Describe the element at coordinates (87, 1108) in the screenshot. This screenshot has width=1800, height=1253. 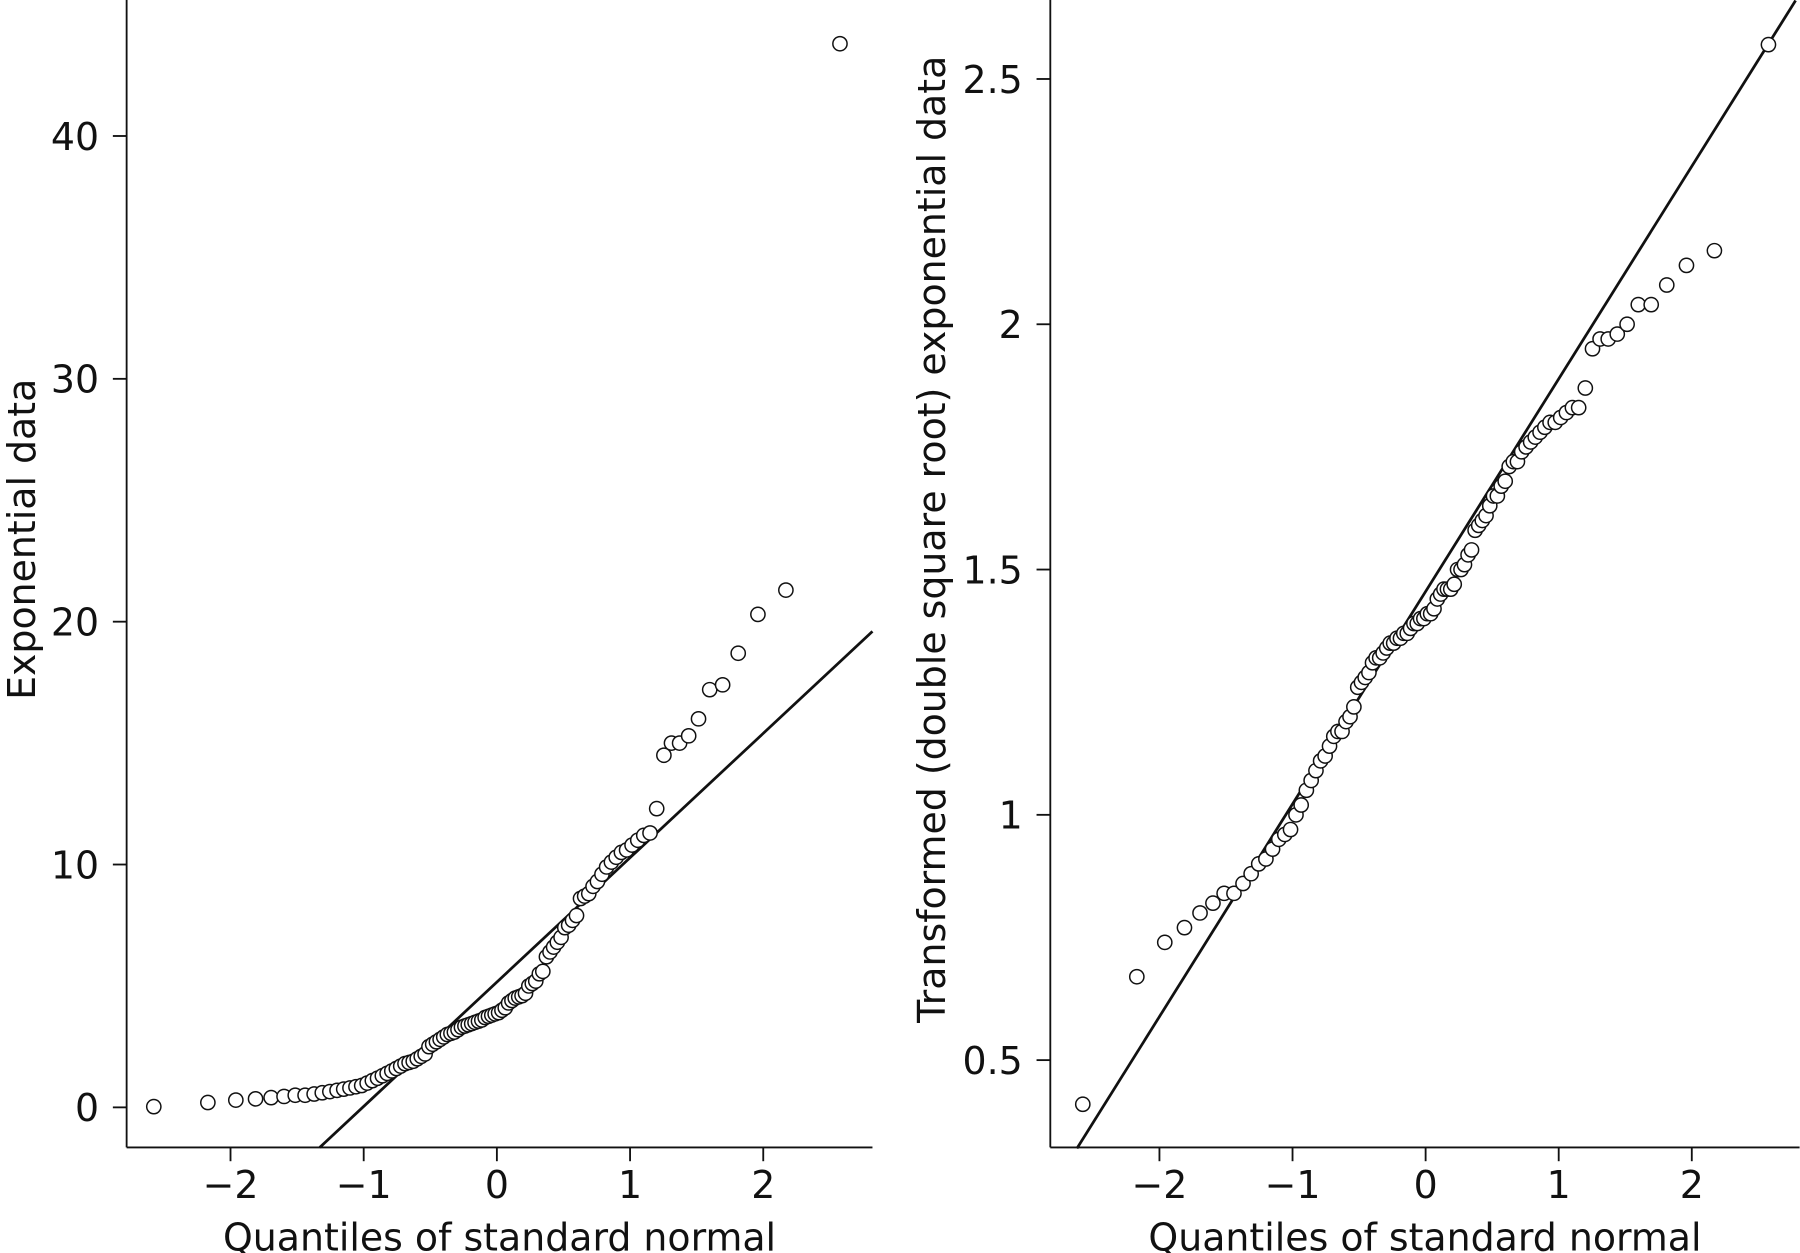
I see `y-tick-label: 0` at that location.